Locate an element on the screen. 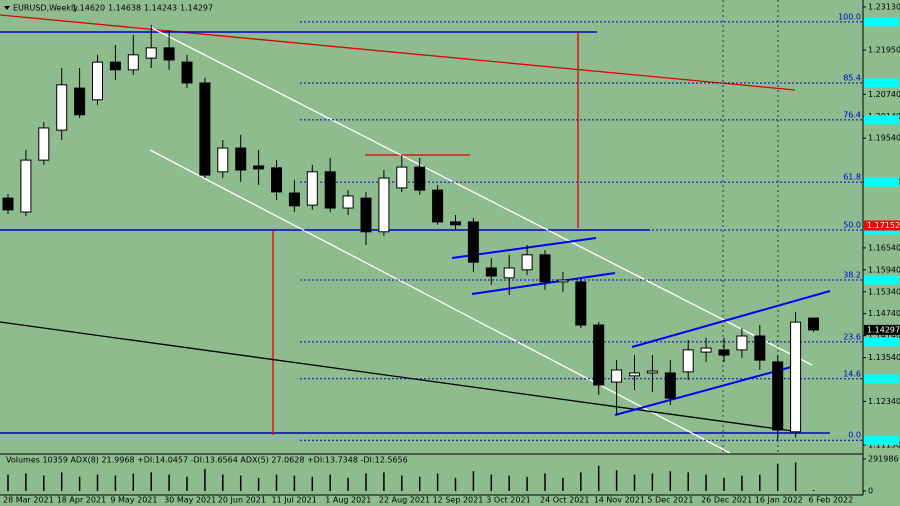 This screenshot has width=900, height=506. x-tick-label: 3 Oct 2021 is located at coordinates (508, 500).